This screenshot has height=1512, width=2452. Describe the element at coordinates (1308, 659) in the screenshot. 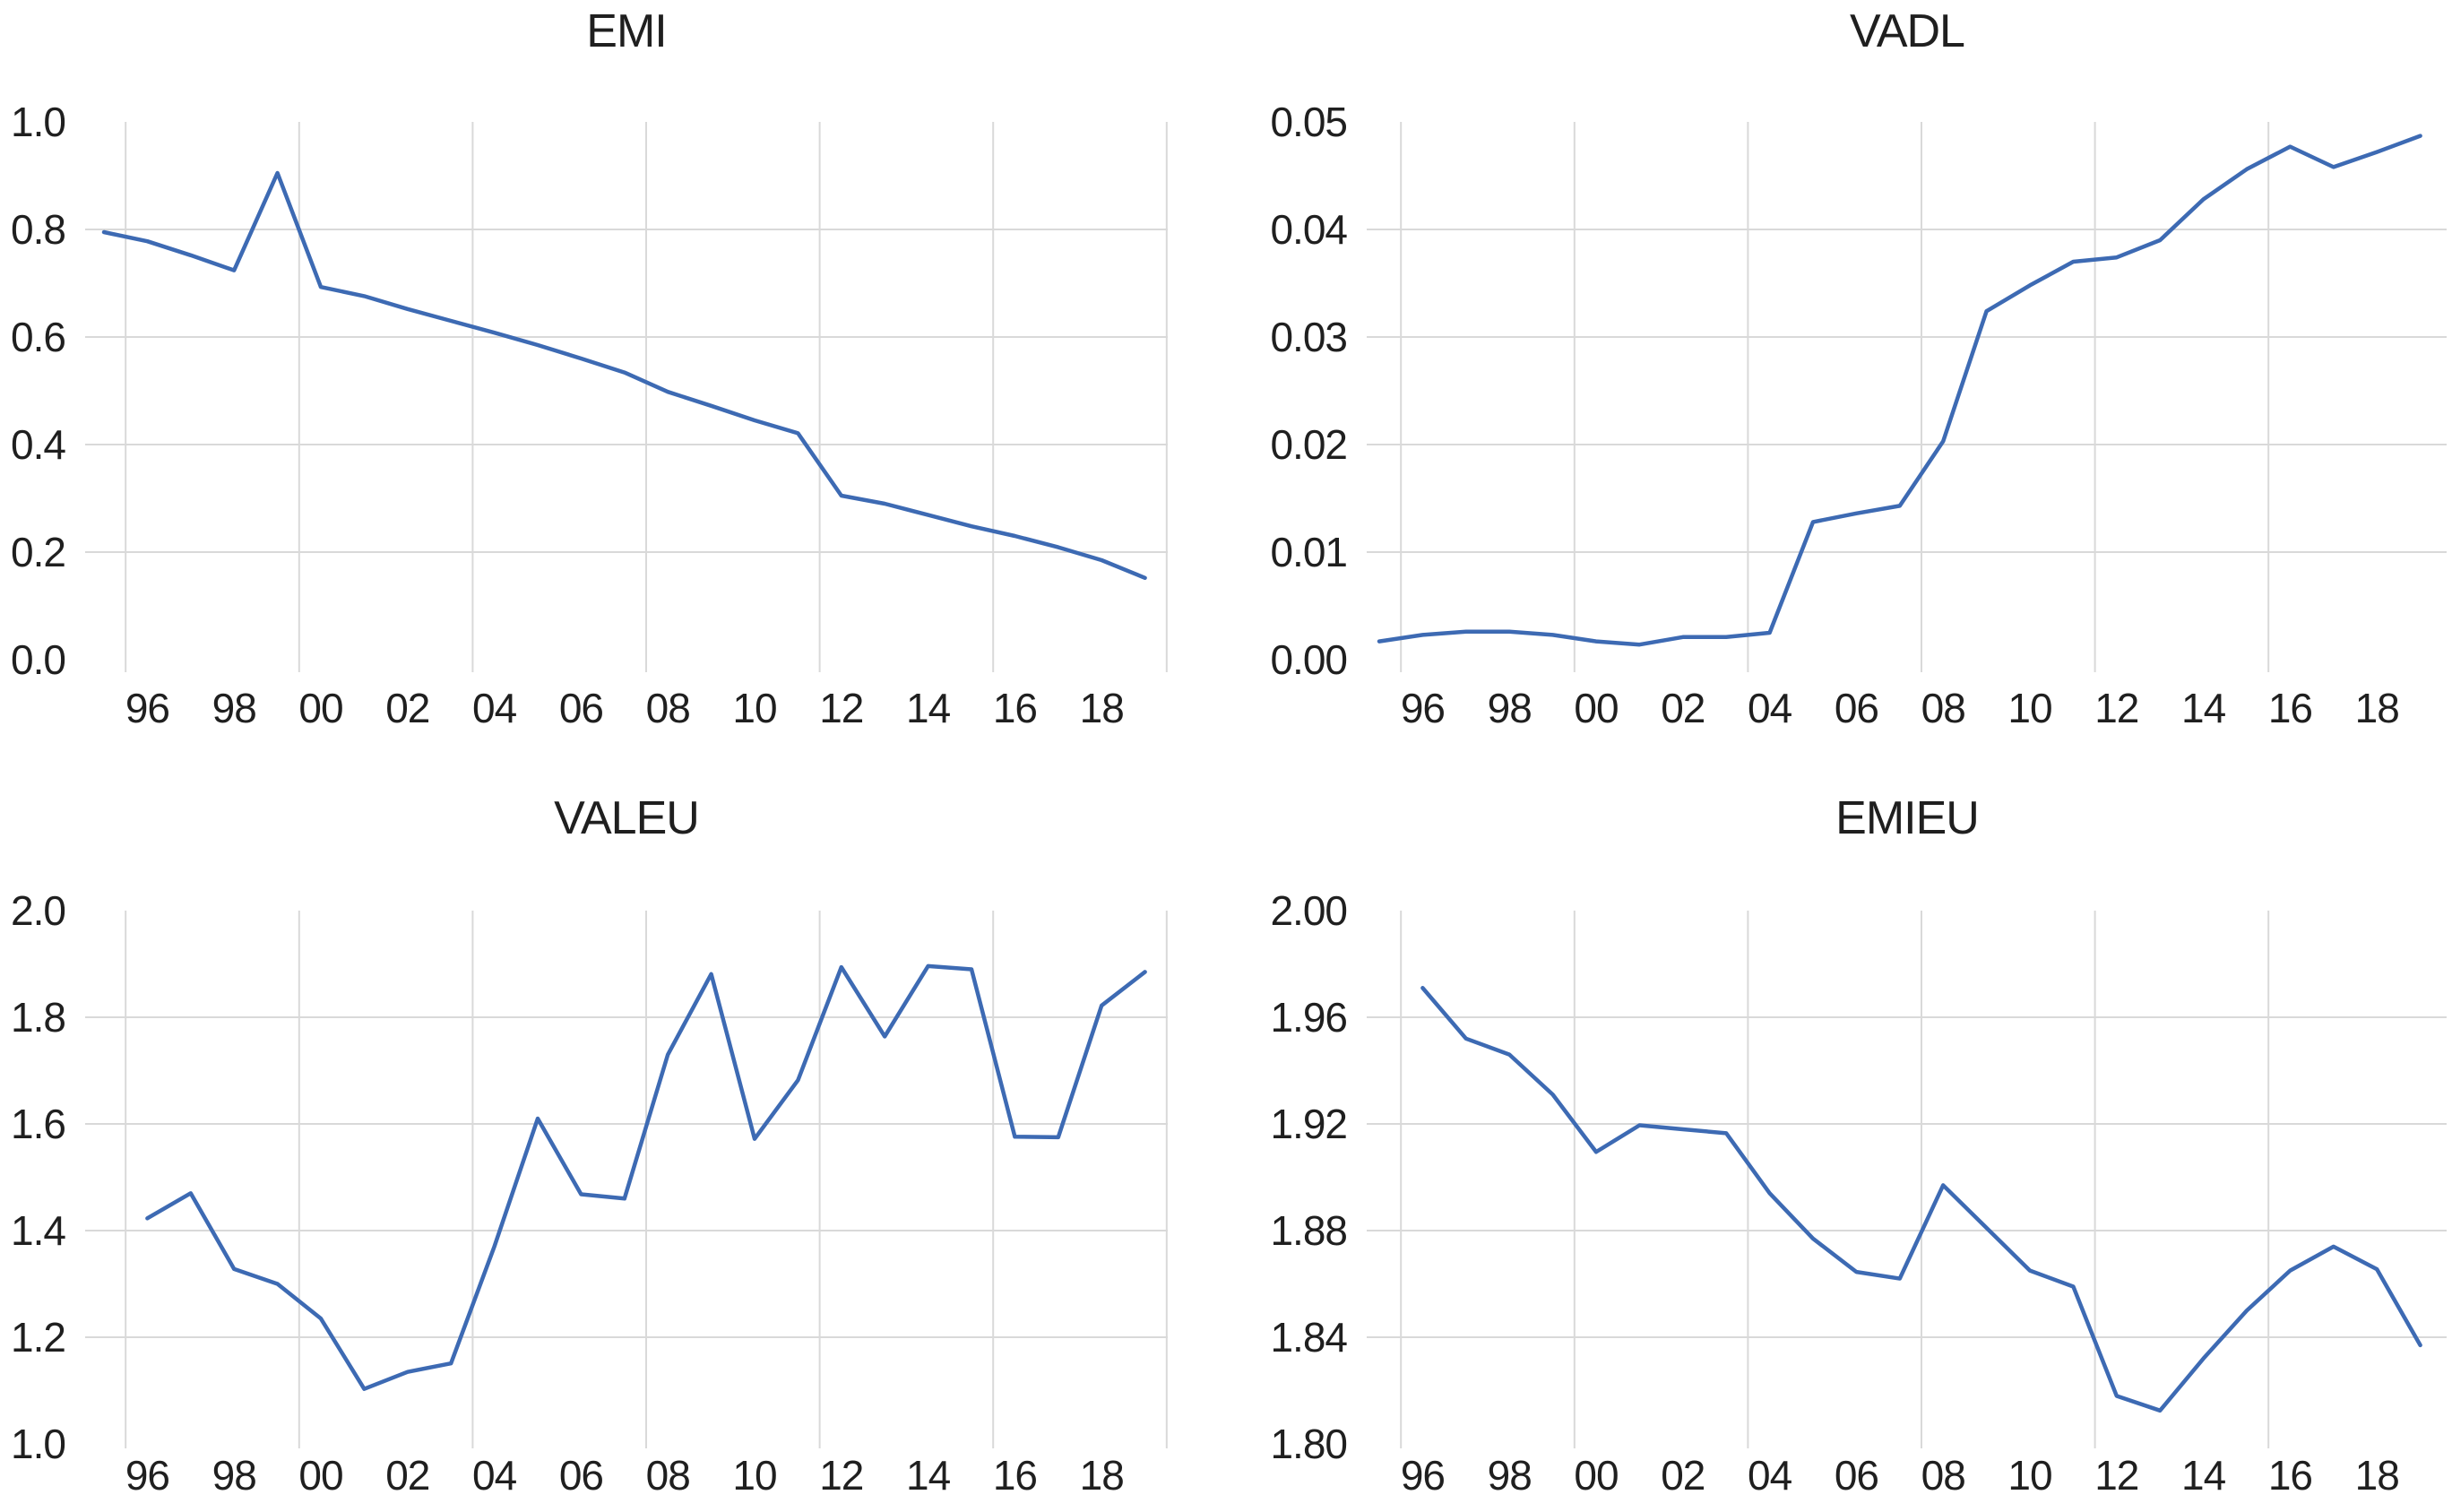

I see `y-tick-label: 0.00` at that location.